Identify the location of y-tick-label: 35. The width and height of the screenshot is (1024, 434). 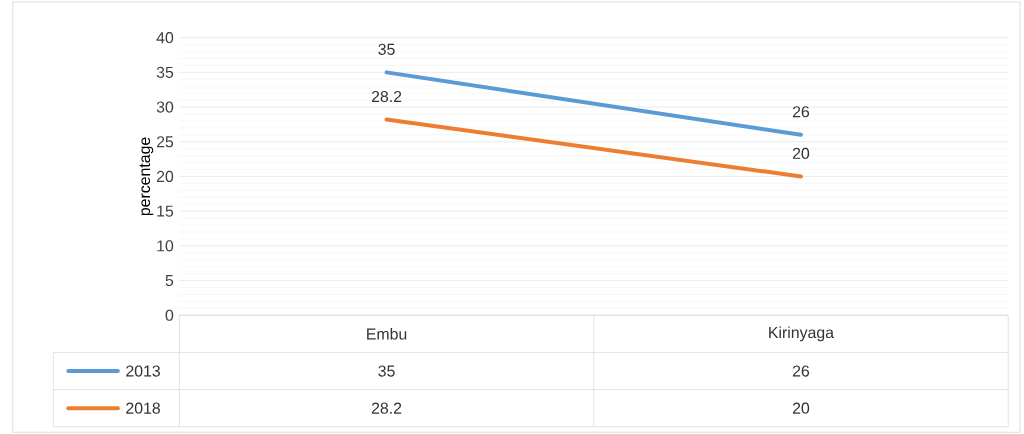
(165, 72).